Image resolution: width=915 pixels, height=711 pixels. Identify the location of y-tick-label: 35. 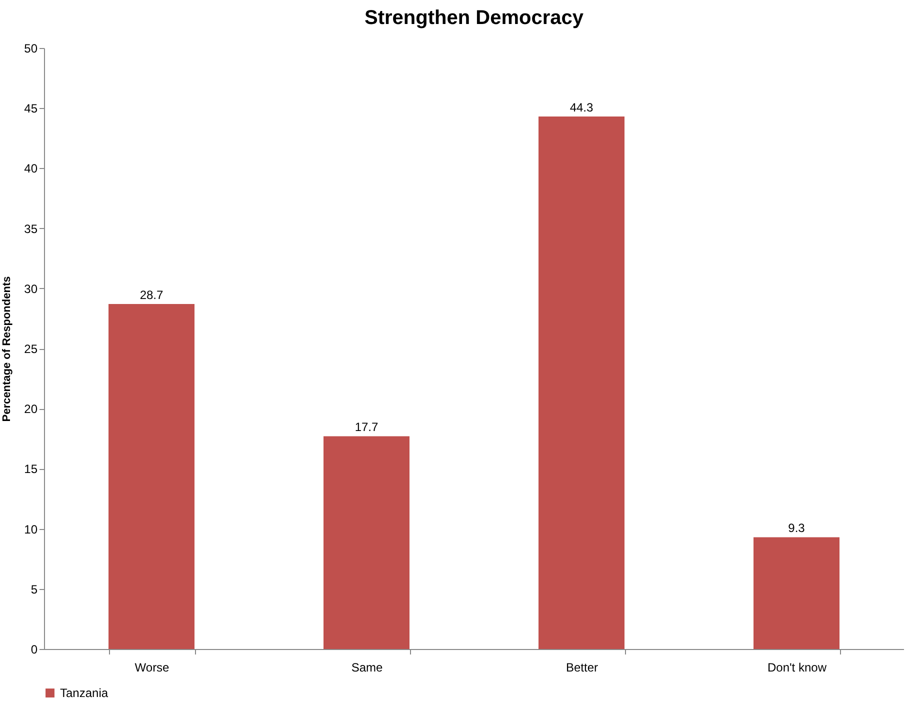
(31, 229).